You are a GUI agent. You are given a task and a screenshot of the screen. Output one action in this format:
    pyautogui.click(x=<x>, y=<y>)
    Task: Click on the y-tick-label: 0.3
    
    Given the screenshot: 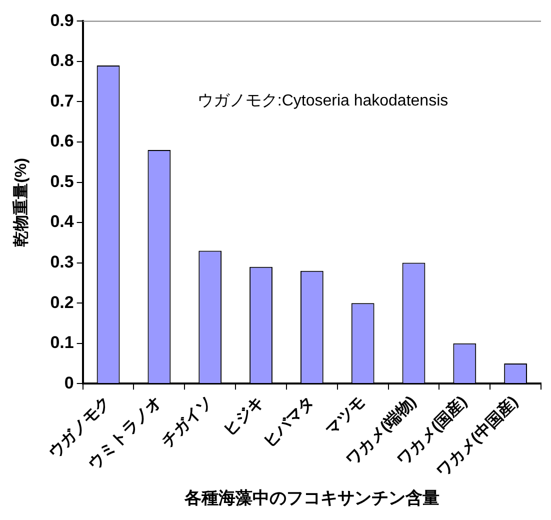 What is the action you would take?
    pyautogui.click(x=62, y=262)
    